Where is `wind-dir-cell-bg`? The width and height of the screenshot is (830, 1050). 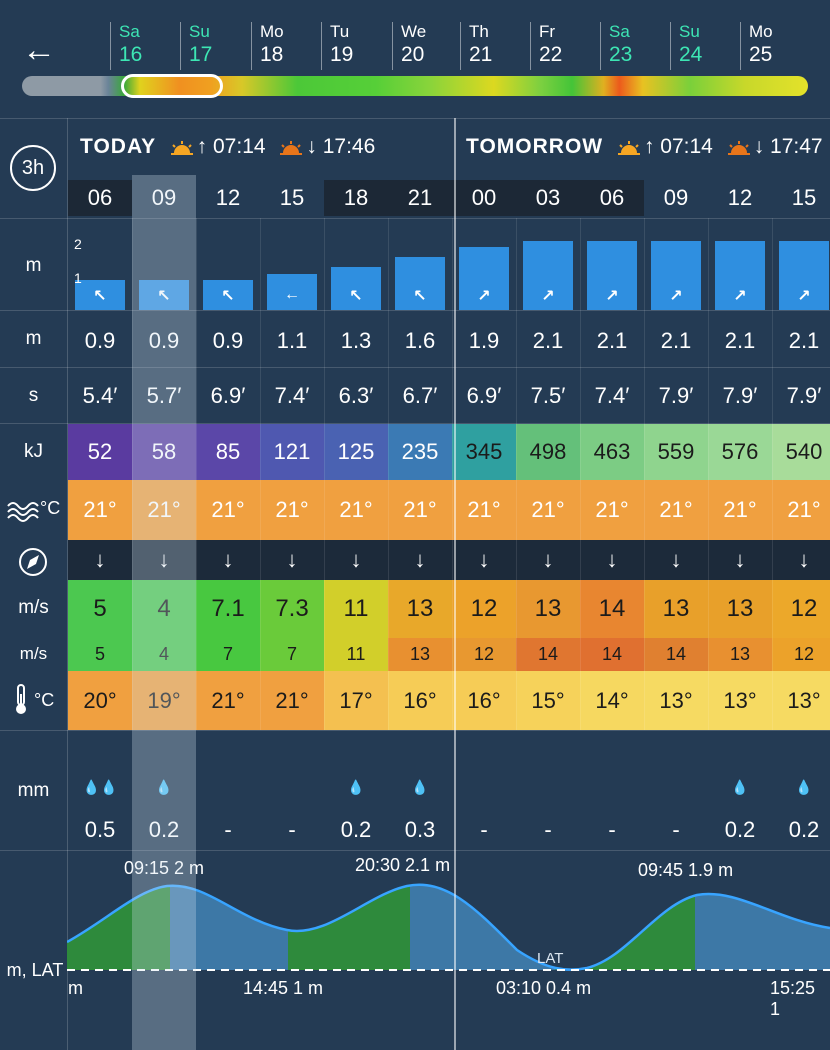
wind-dir-cell-bg is located at coordinates (164, 560).